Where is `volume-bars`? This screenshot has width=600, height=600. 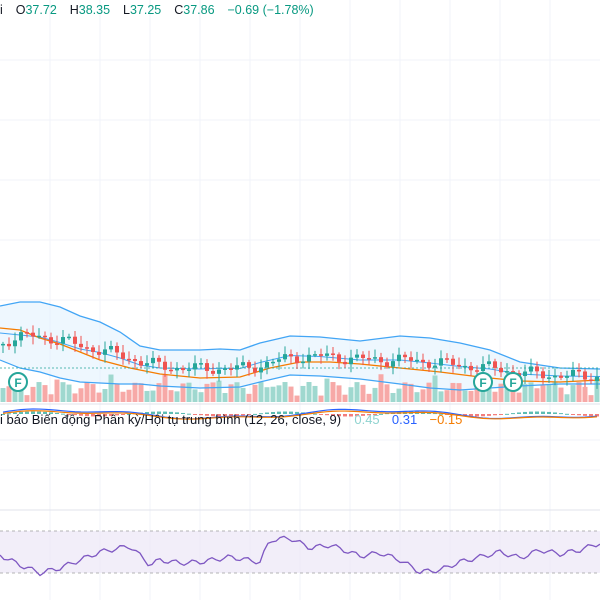 volume-bars is located at coordinates (300, 388).